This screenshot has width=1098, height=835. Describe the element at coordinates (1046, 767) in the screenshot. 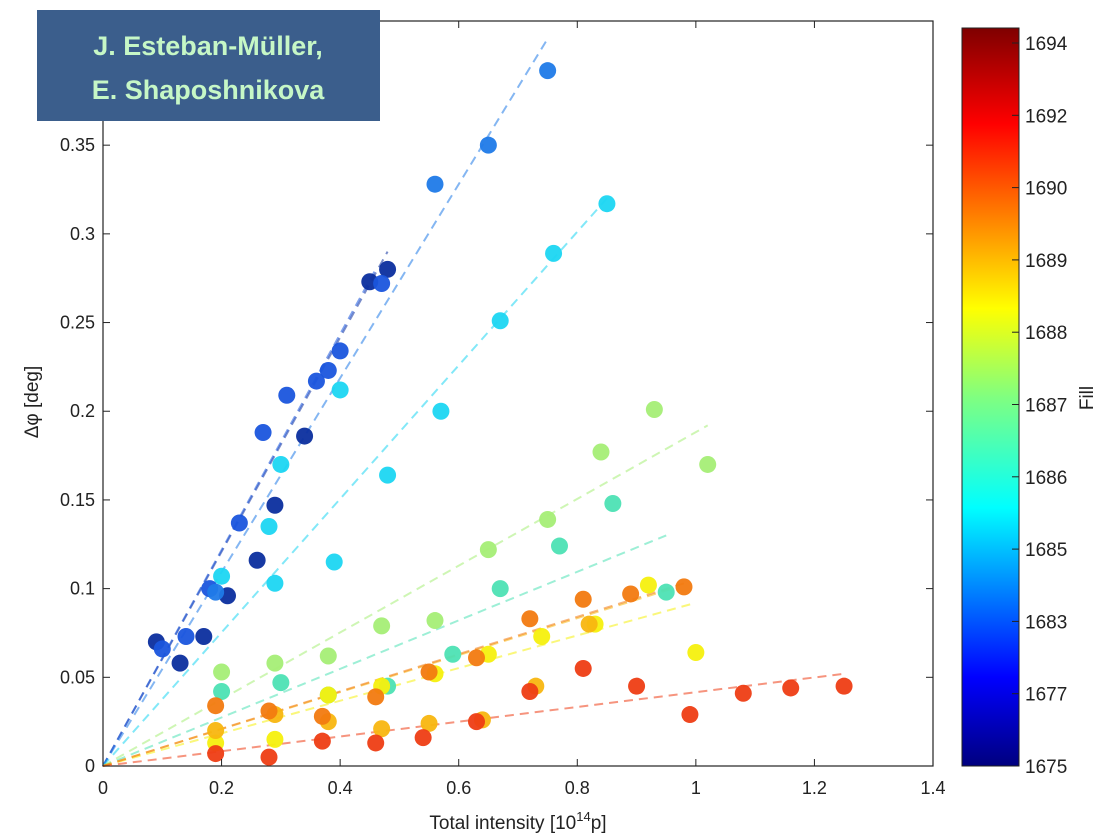

I see `colorbar-tick-label: 1675` at that location.